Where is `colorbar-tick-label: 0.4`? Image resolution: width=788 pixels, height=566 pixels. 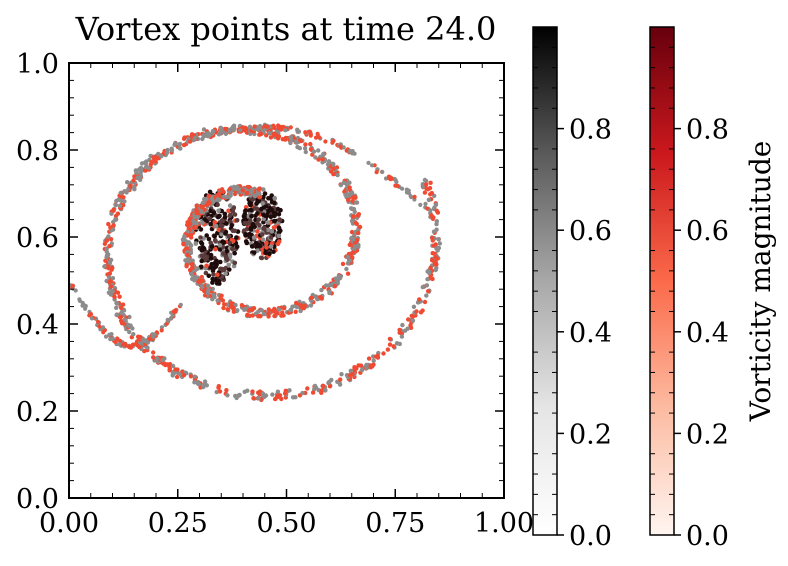
colorbar-tick-label: 0.4 is located at coordinates (707, 333).